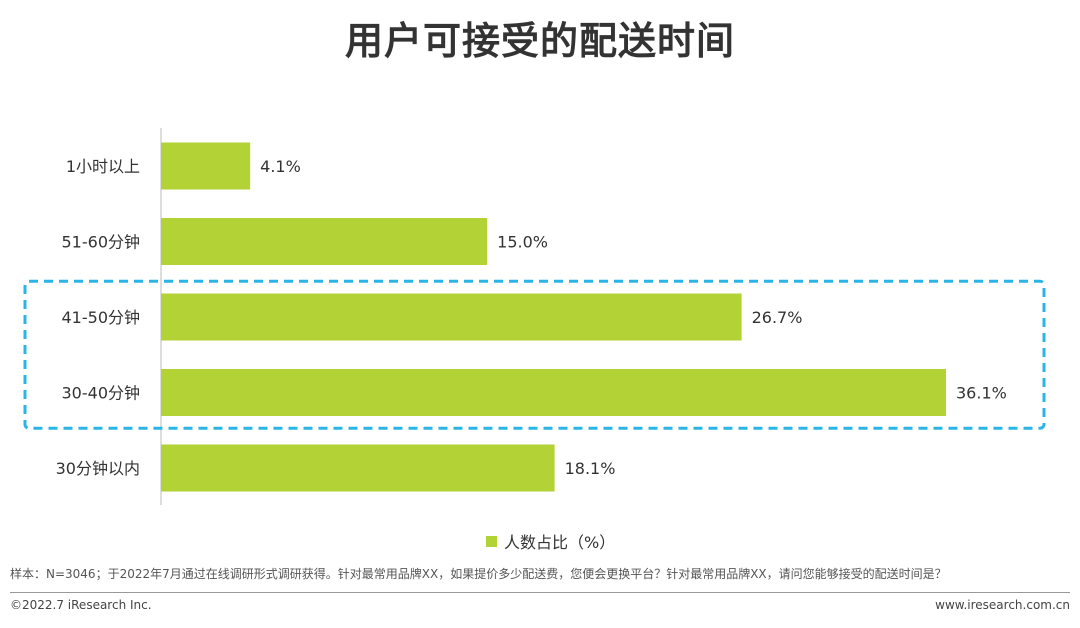 The width and height of the screenshot is (1080, 628). I want to click on data-label: 26.7%, so click(777, 317).